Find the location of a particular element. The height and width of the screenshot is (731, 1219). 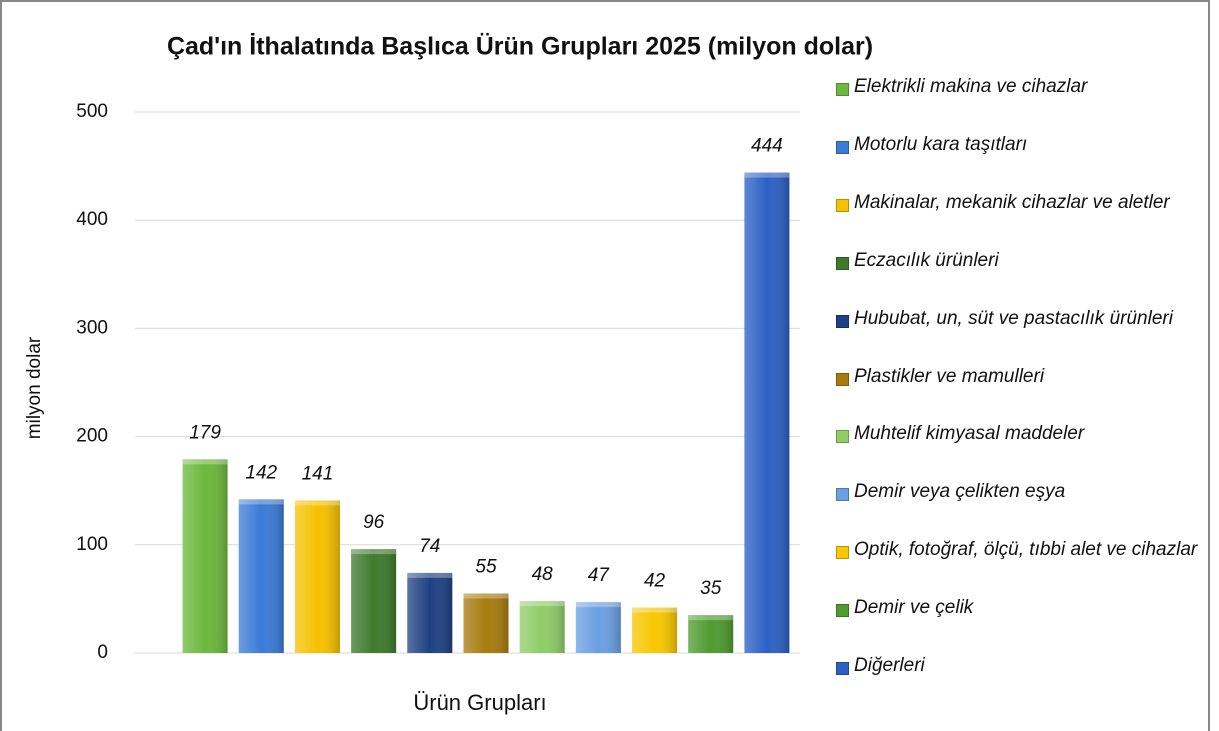

y-tick-label: 0 is located at coordinates (102, 652).